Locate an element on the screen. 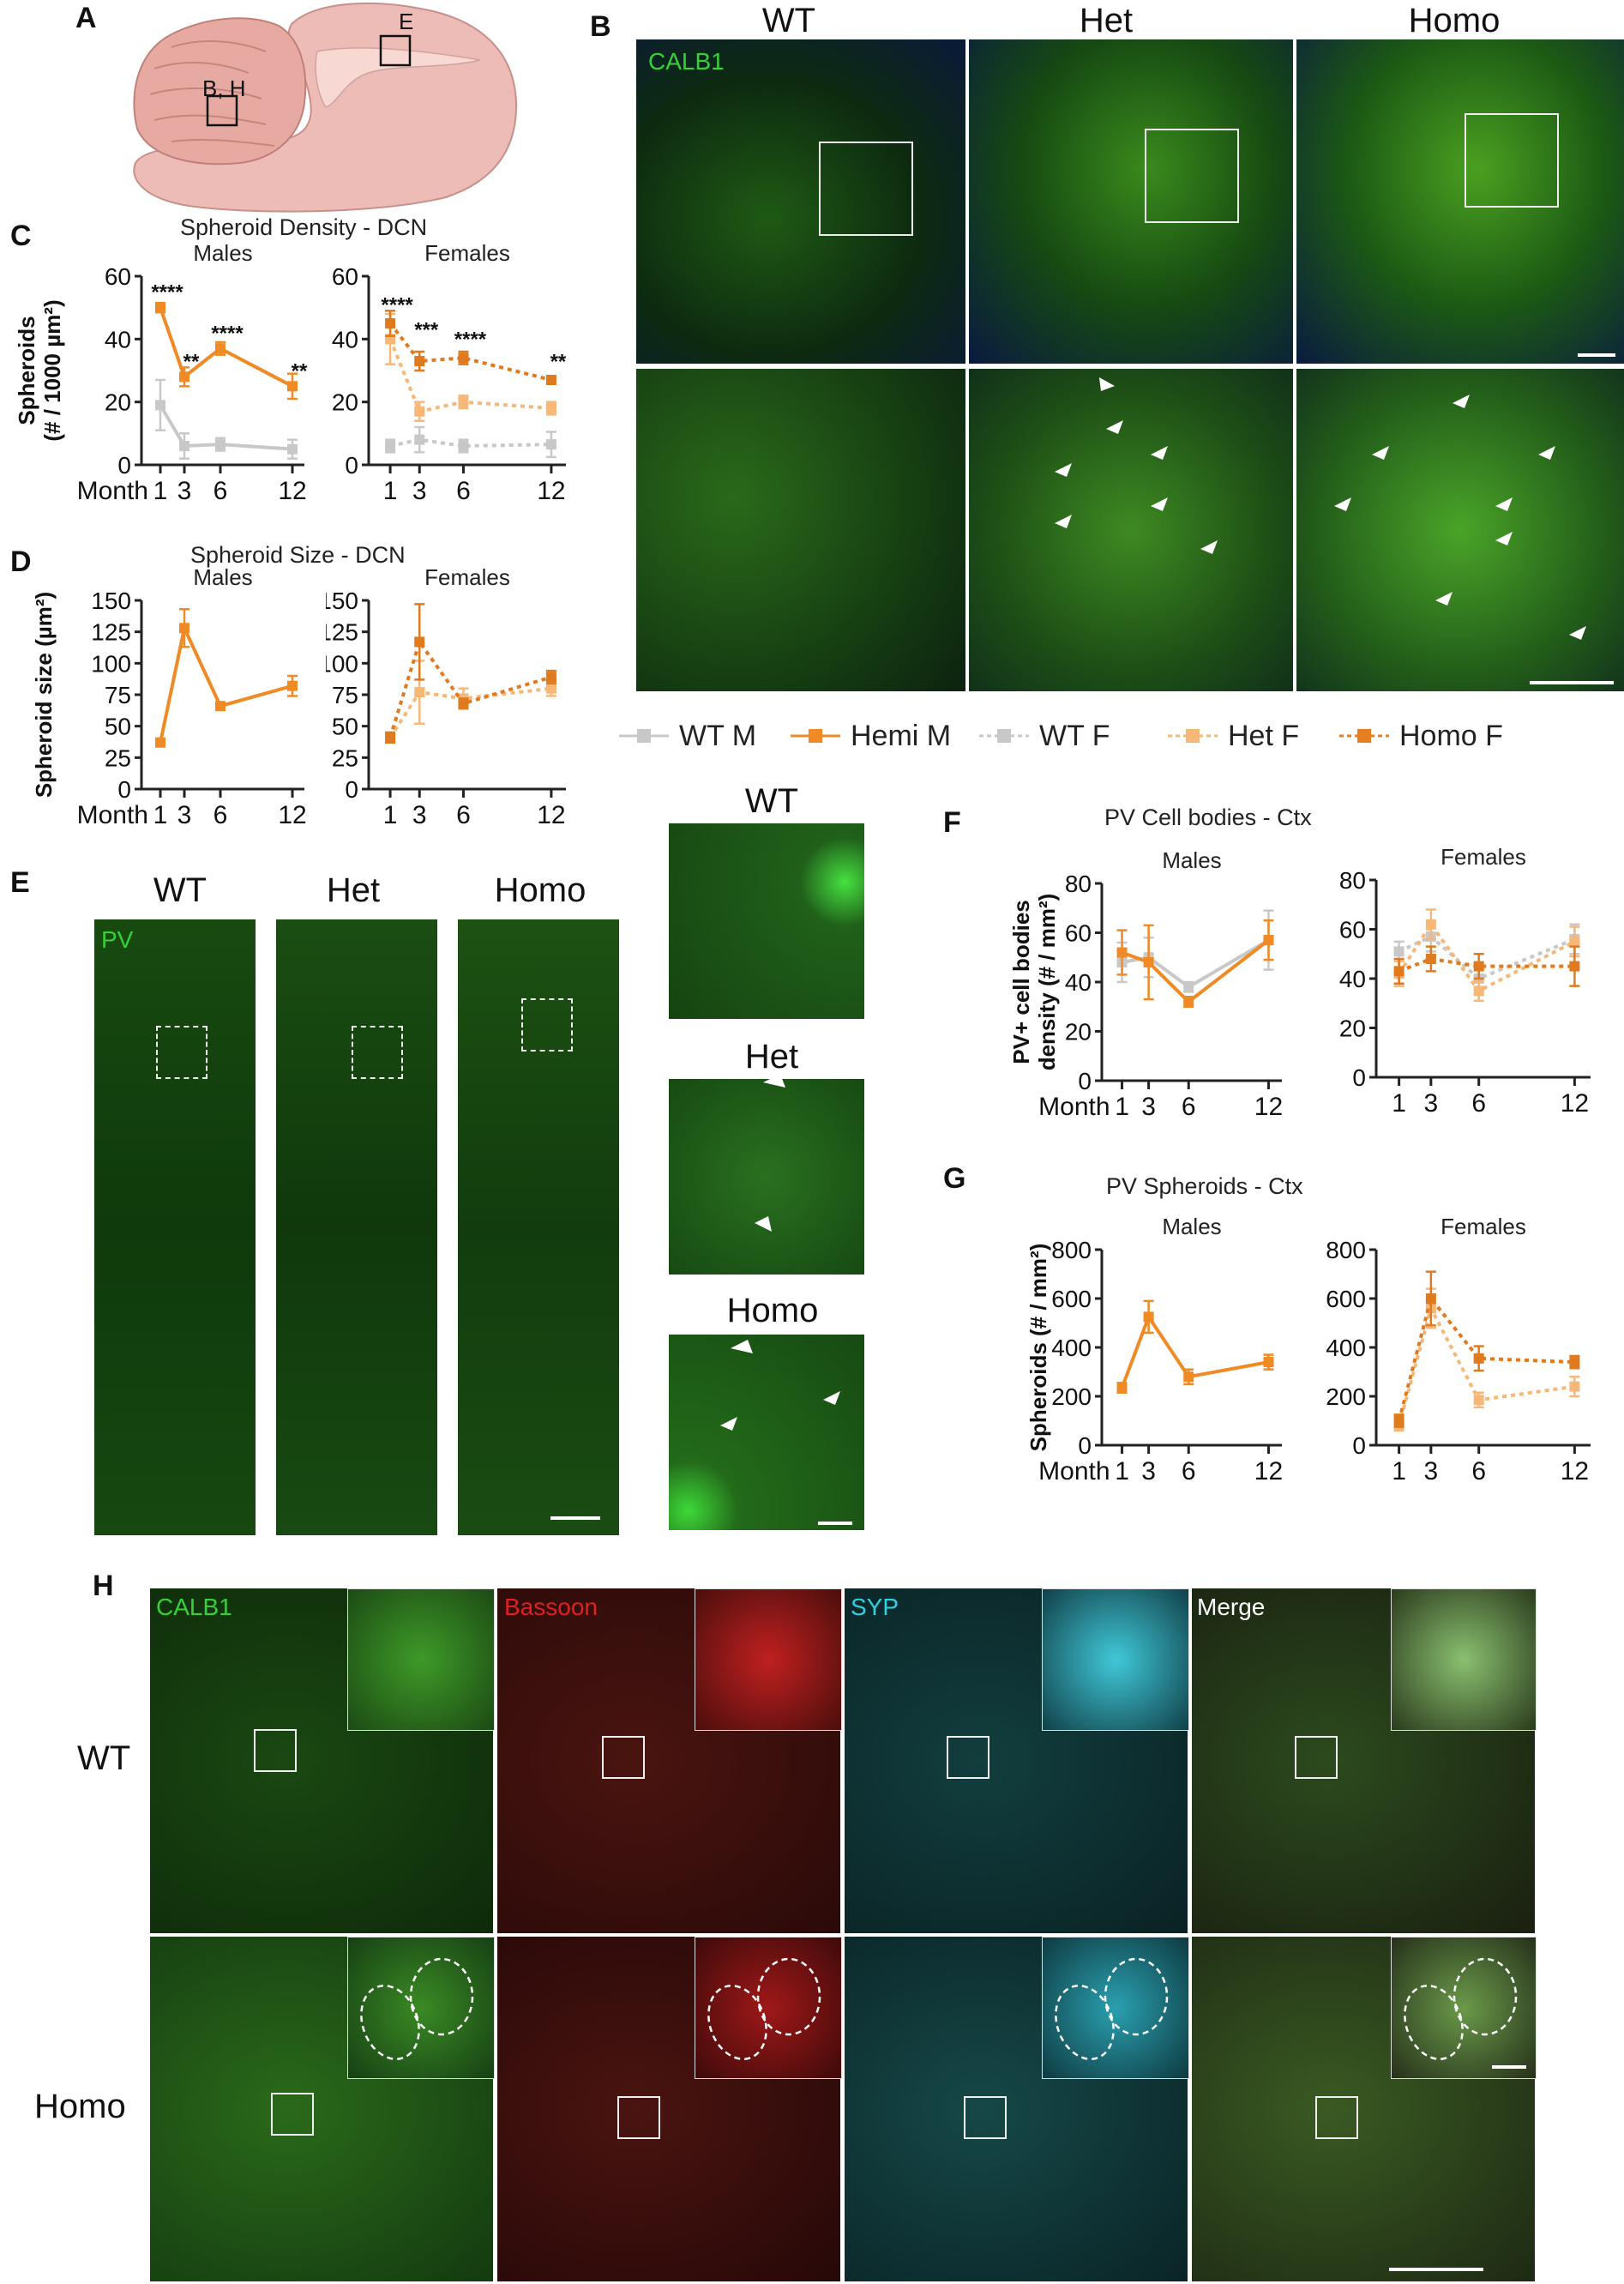  h-homo-calb1-roi is located at coordinates (292, 2114).